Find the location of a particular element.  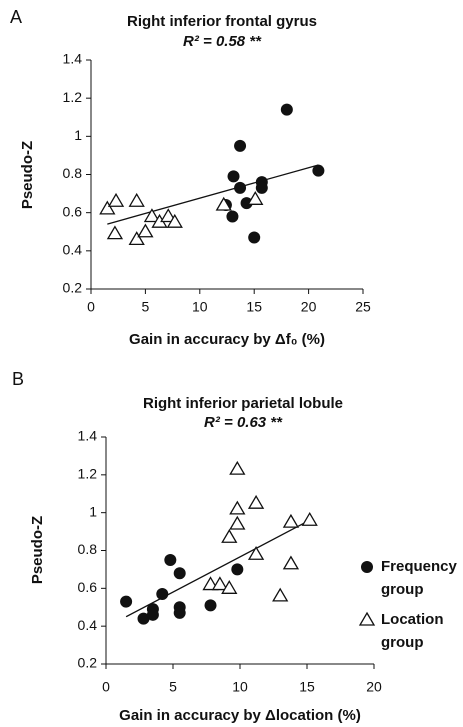

panel-label: B is located at coordinates (18, 379).